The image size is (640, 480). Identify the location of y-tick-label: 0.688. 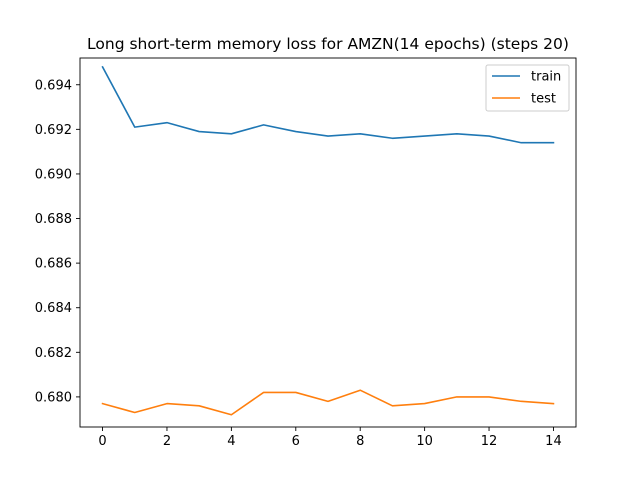
(53, 219).